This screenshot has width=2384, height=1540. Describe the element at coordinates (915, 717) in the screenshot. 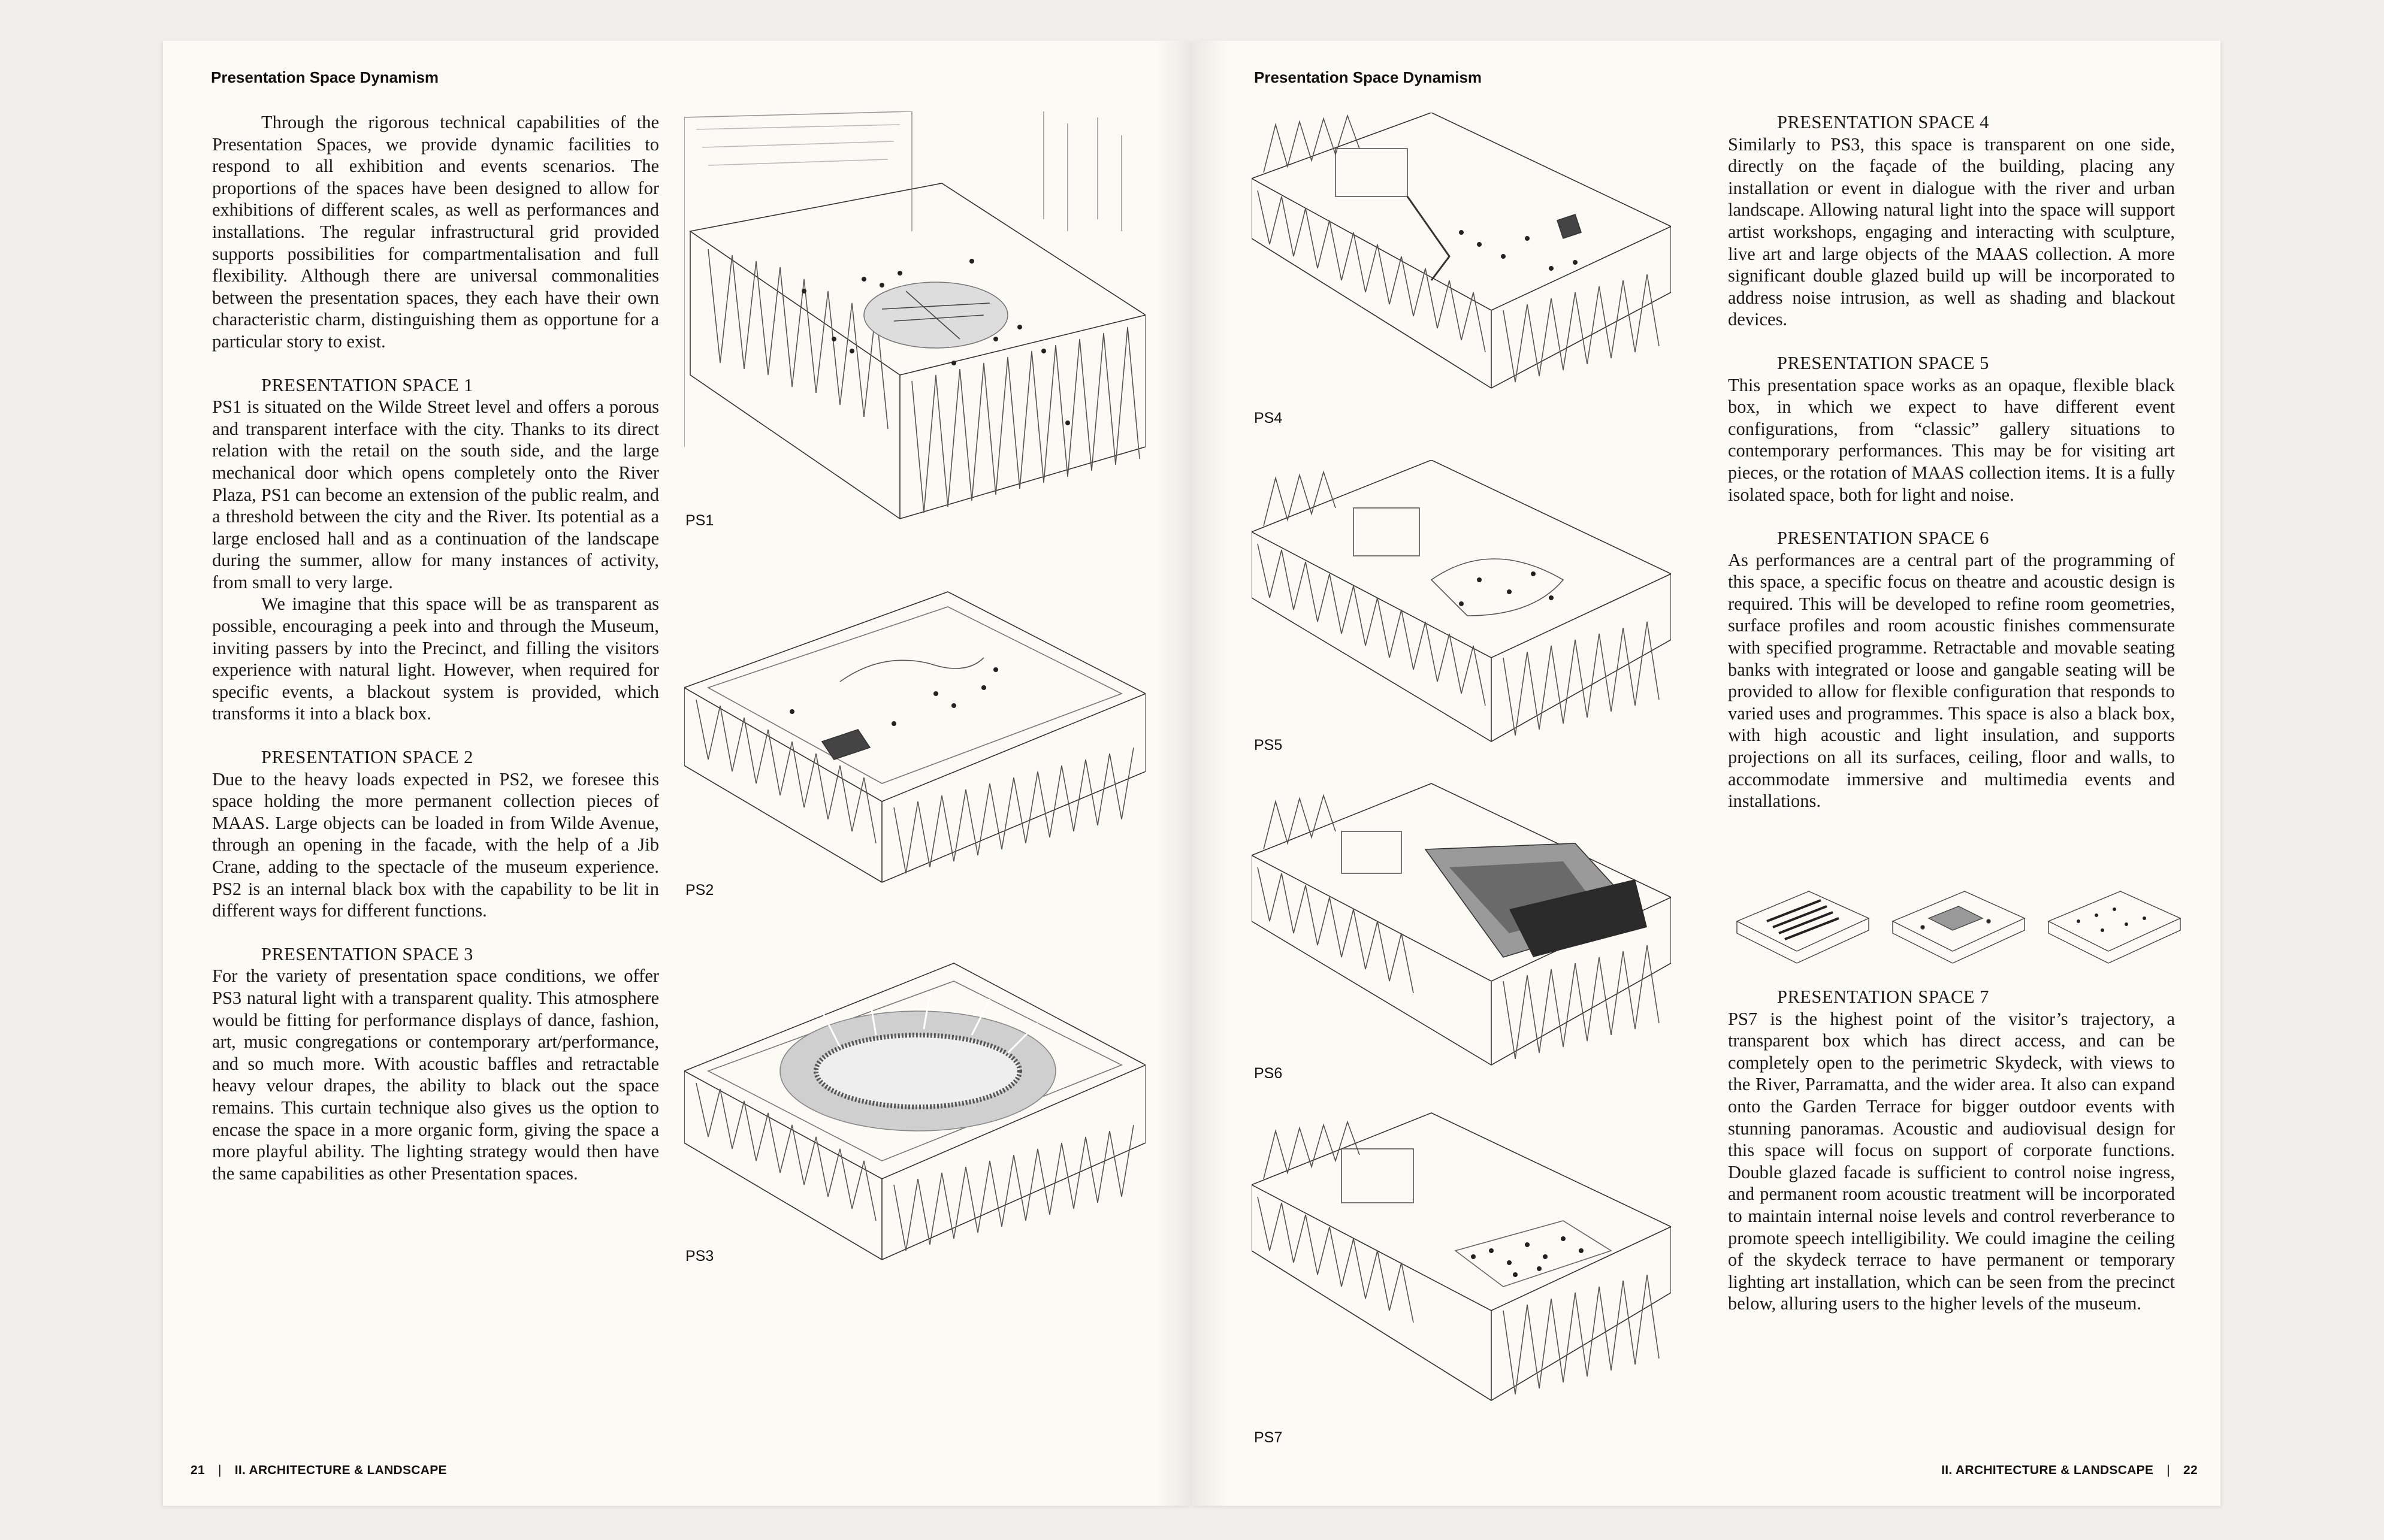

I see `ps2-axonometric-drawing` at that location.